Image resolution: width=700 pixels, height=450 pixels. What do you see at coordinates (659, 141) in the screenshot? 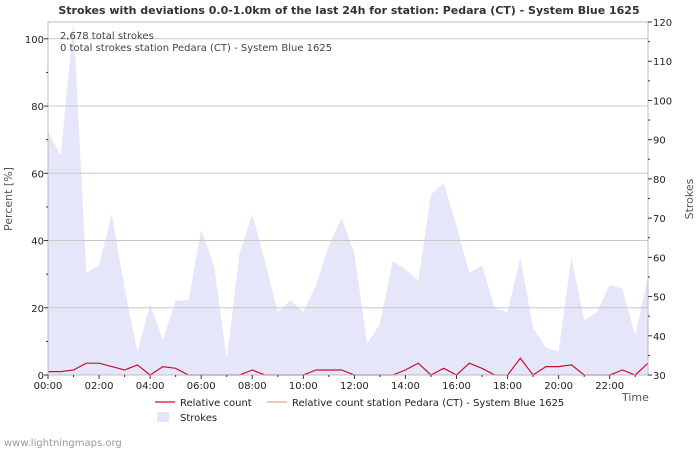
I see `right-tick-label: 90` at bounding box center [659, 141].